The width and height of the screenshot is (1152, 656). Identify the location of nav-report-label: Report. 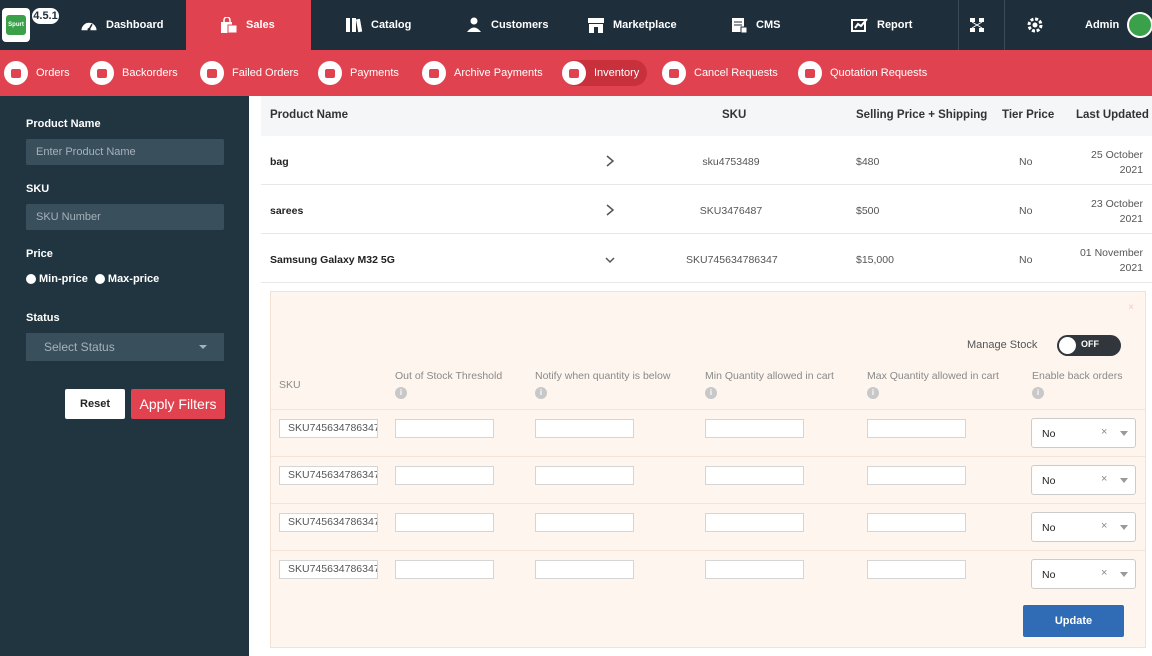
(895, 25).